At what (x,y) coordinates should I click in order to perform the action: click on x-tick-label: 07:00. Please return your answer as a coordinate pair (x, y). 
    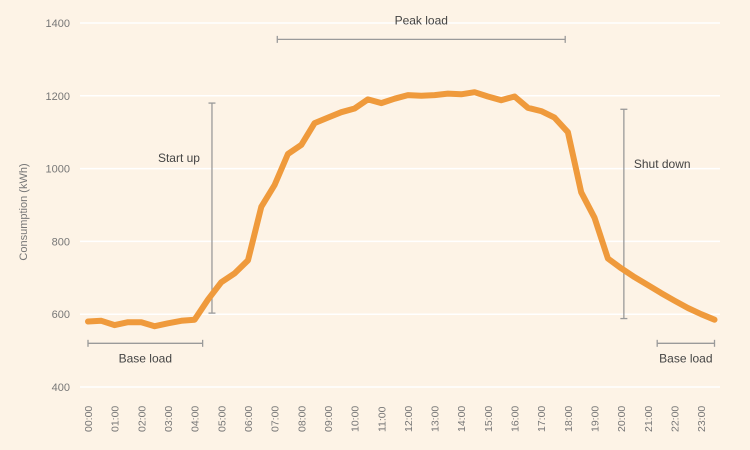
    Looking at the image, I should click on (276, 419).